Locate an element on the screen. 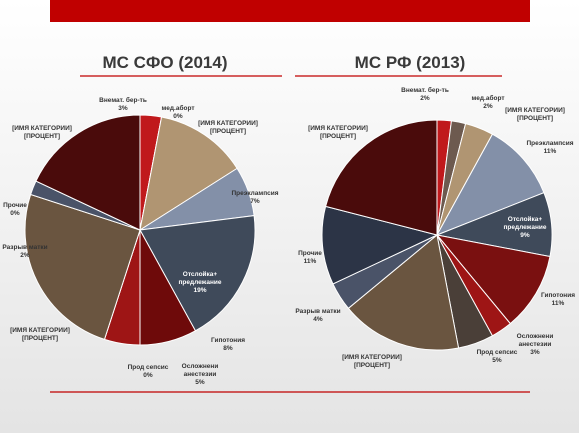 The height and width of the screenshot is (433, 579). chart-title: МС РФ (2013) is located at coordinates (410, 62).